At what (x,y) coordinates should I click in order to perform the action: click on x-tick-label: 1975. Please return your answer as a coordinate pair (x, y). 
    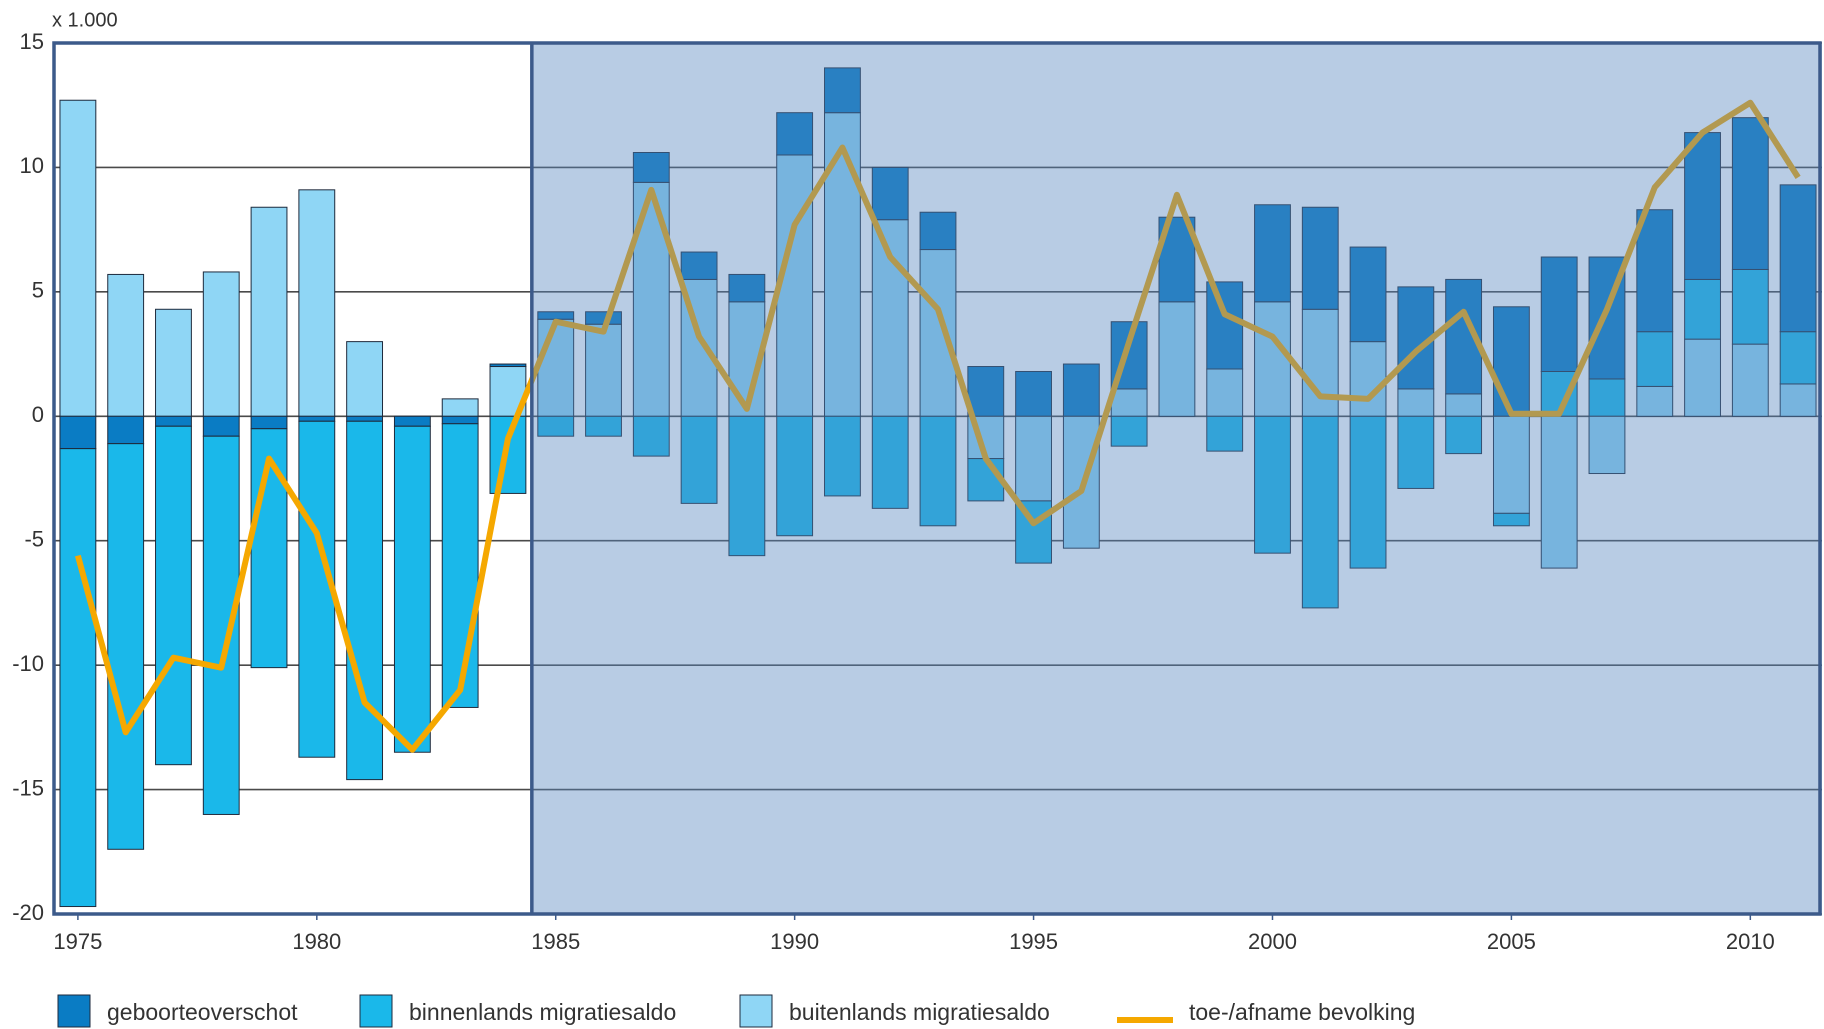
    Looking at the image, I should click on (77, 941).